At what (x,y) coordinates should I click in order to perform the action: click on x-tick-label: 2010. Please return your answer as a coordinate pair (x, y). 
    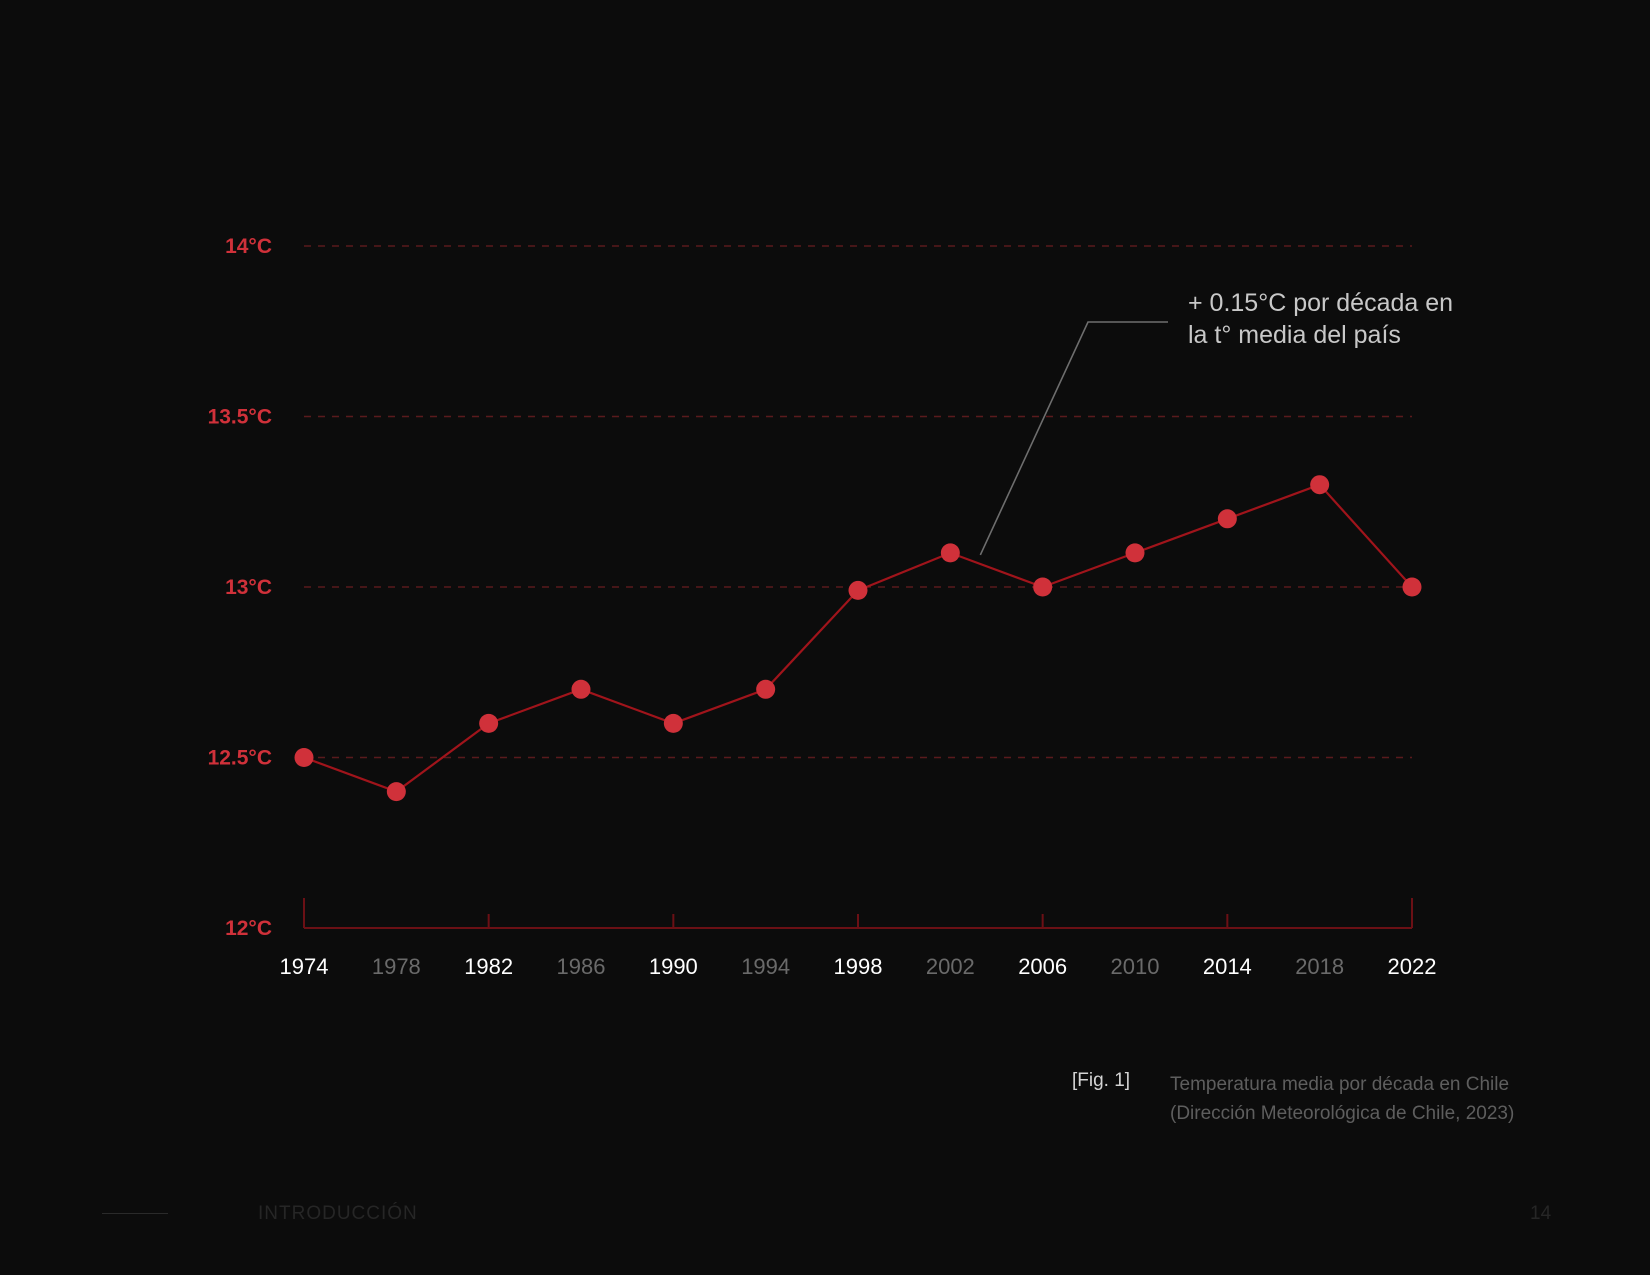
    Looking at the image, I should click on (1135, 966).